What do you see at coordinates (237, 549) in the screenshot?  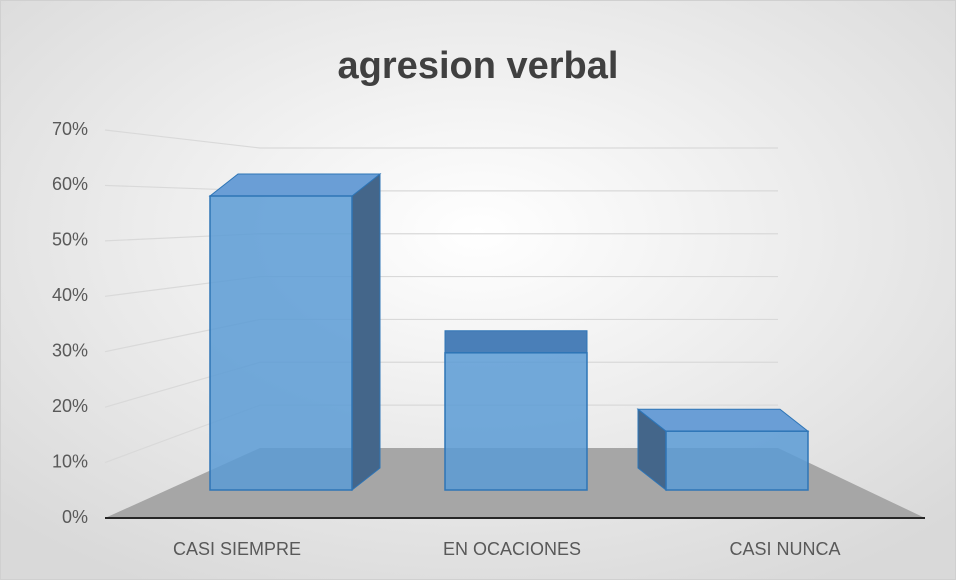 I see `x-tick-label: CASI SIEMPRE` at bounding box center [237, 549].